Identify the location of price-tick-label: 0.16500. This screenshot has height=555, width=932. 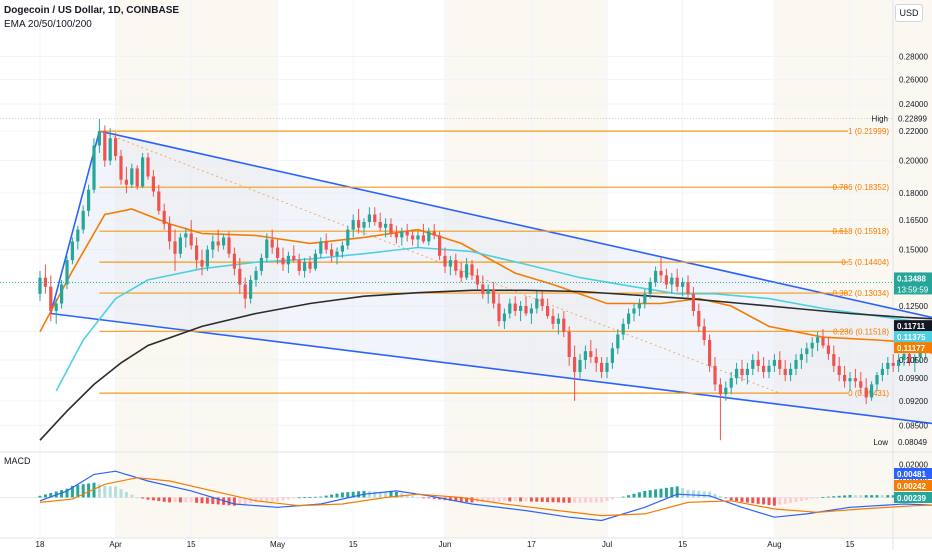
(913, 220).